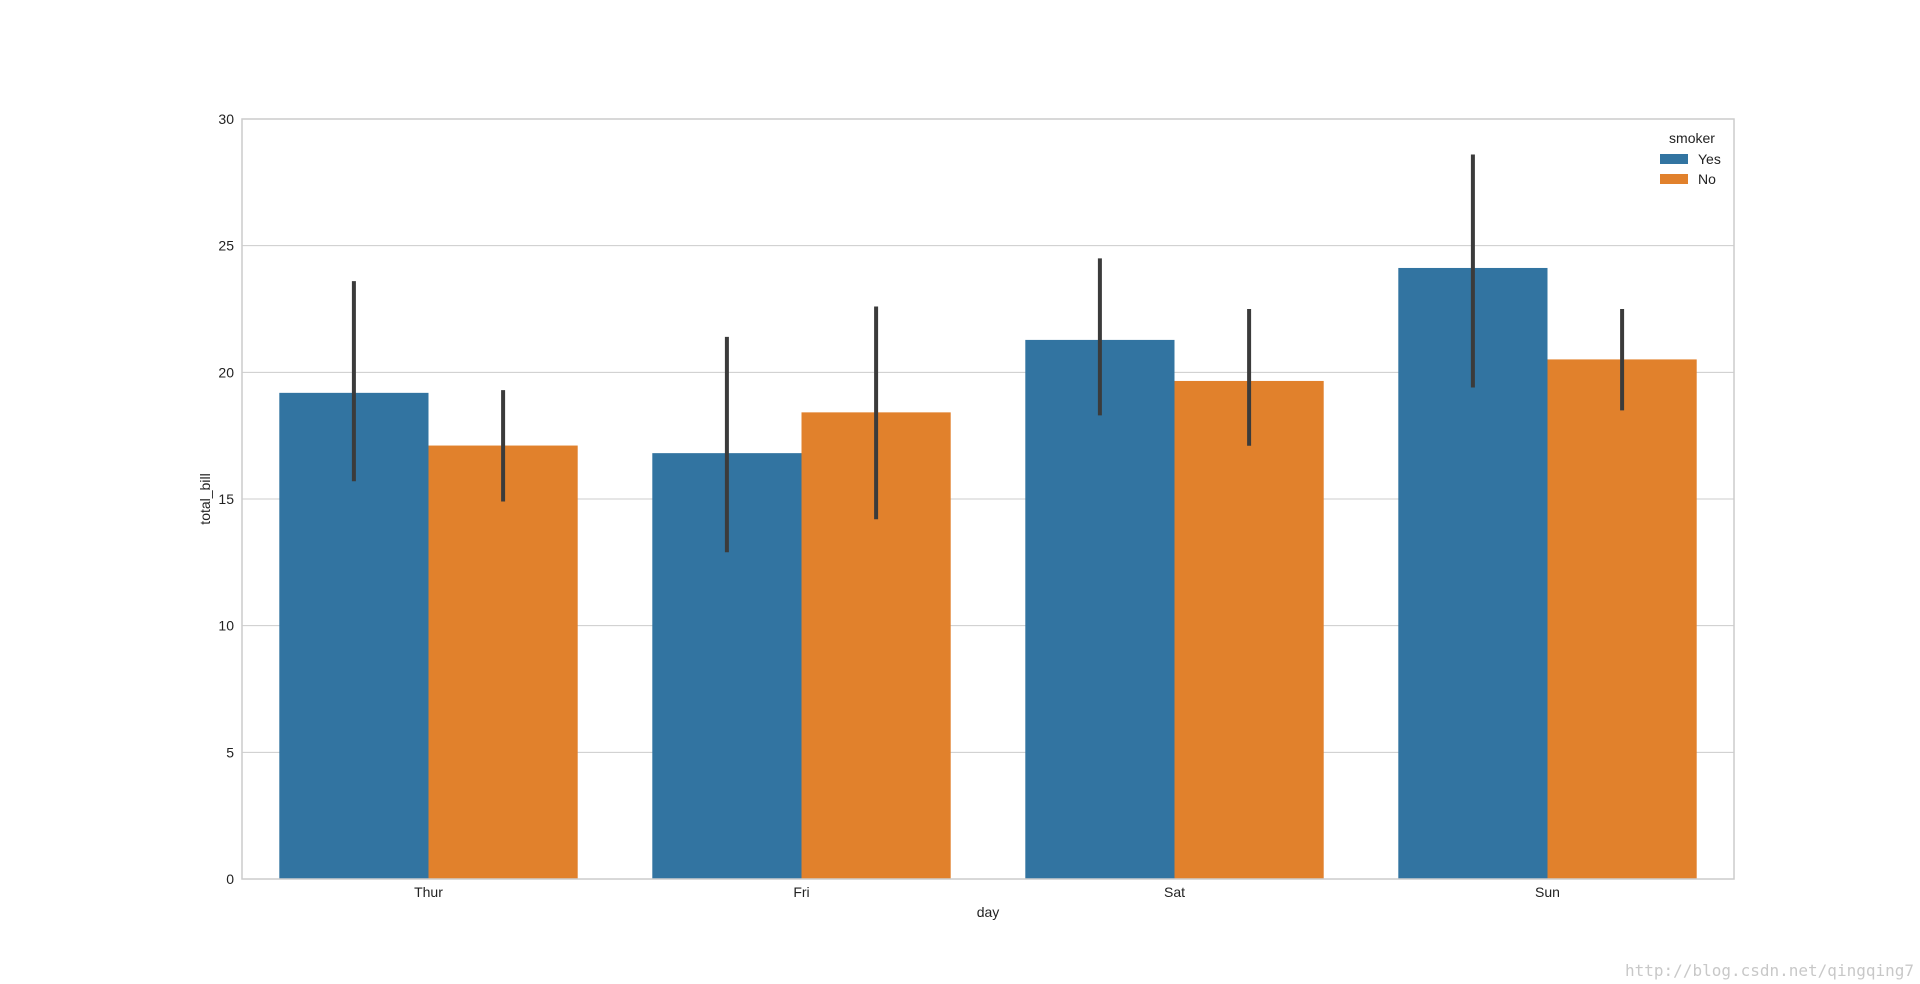  Describe the element at coordinates (801, 892) in the screenshot. I see `x-tick-label: Fri` at that location.